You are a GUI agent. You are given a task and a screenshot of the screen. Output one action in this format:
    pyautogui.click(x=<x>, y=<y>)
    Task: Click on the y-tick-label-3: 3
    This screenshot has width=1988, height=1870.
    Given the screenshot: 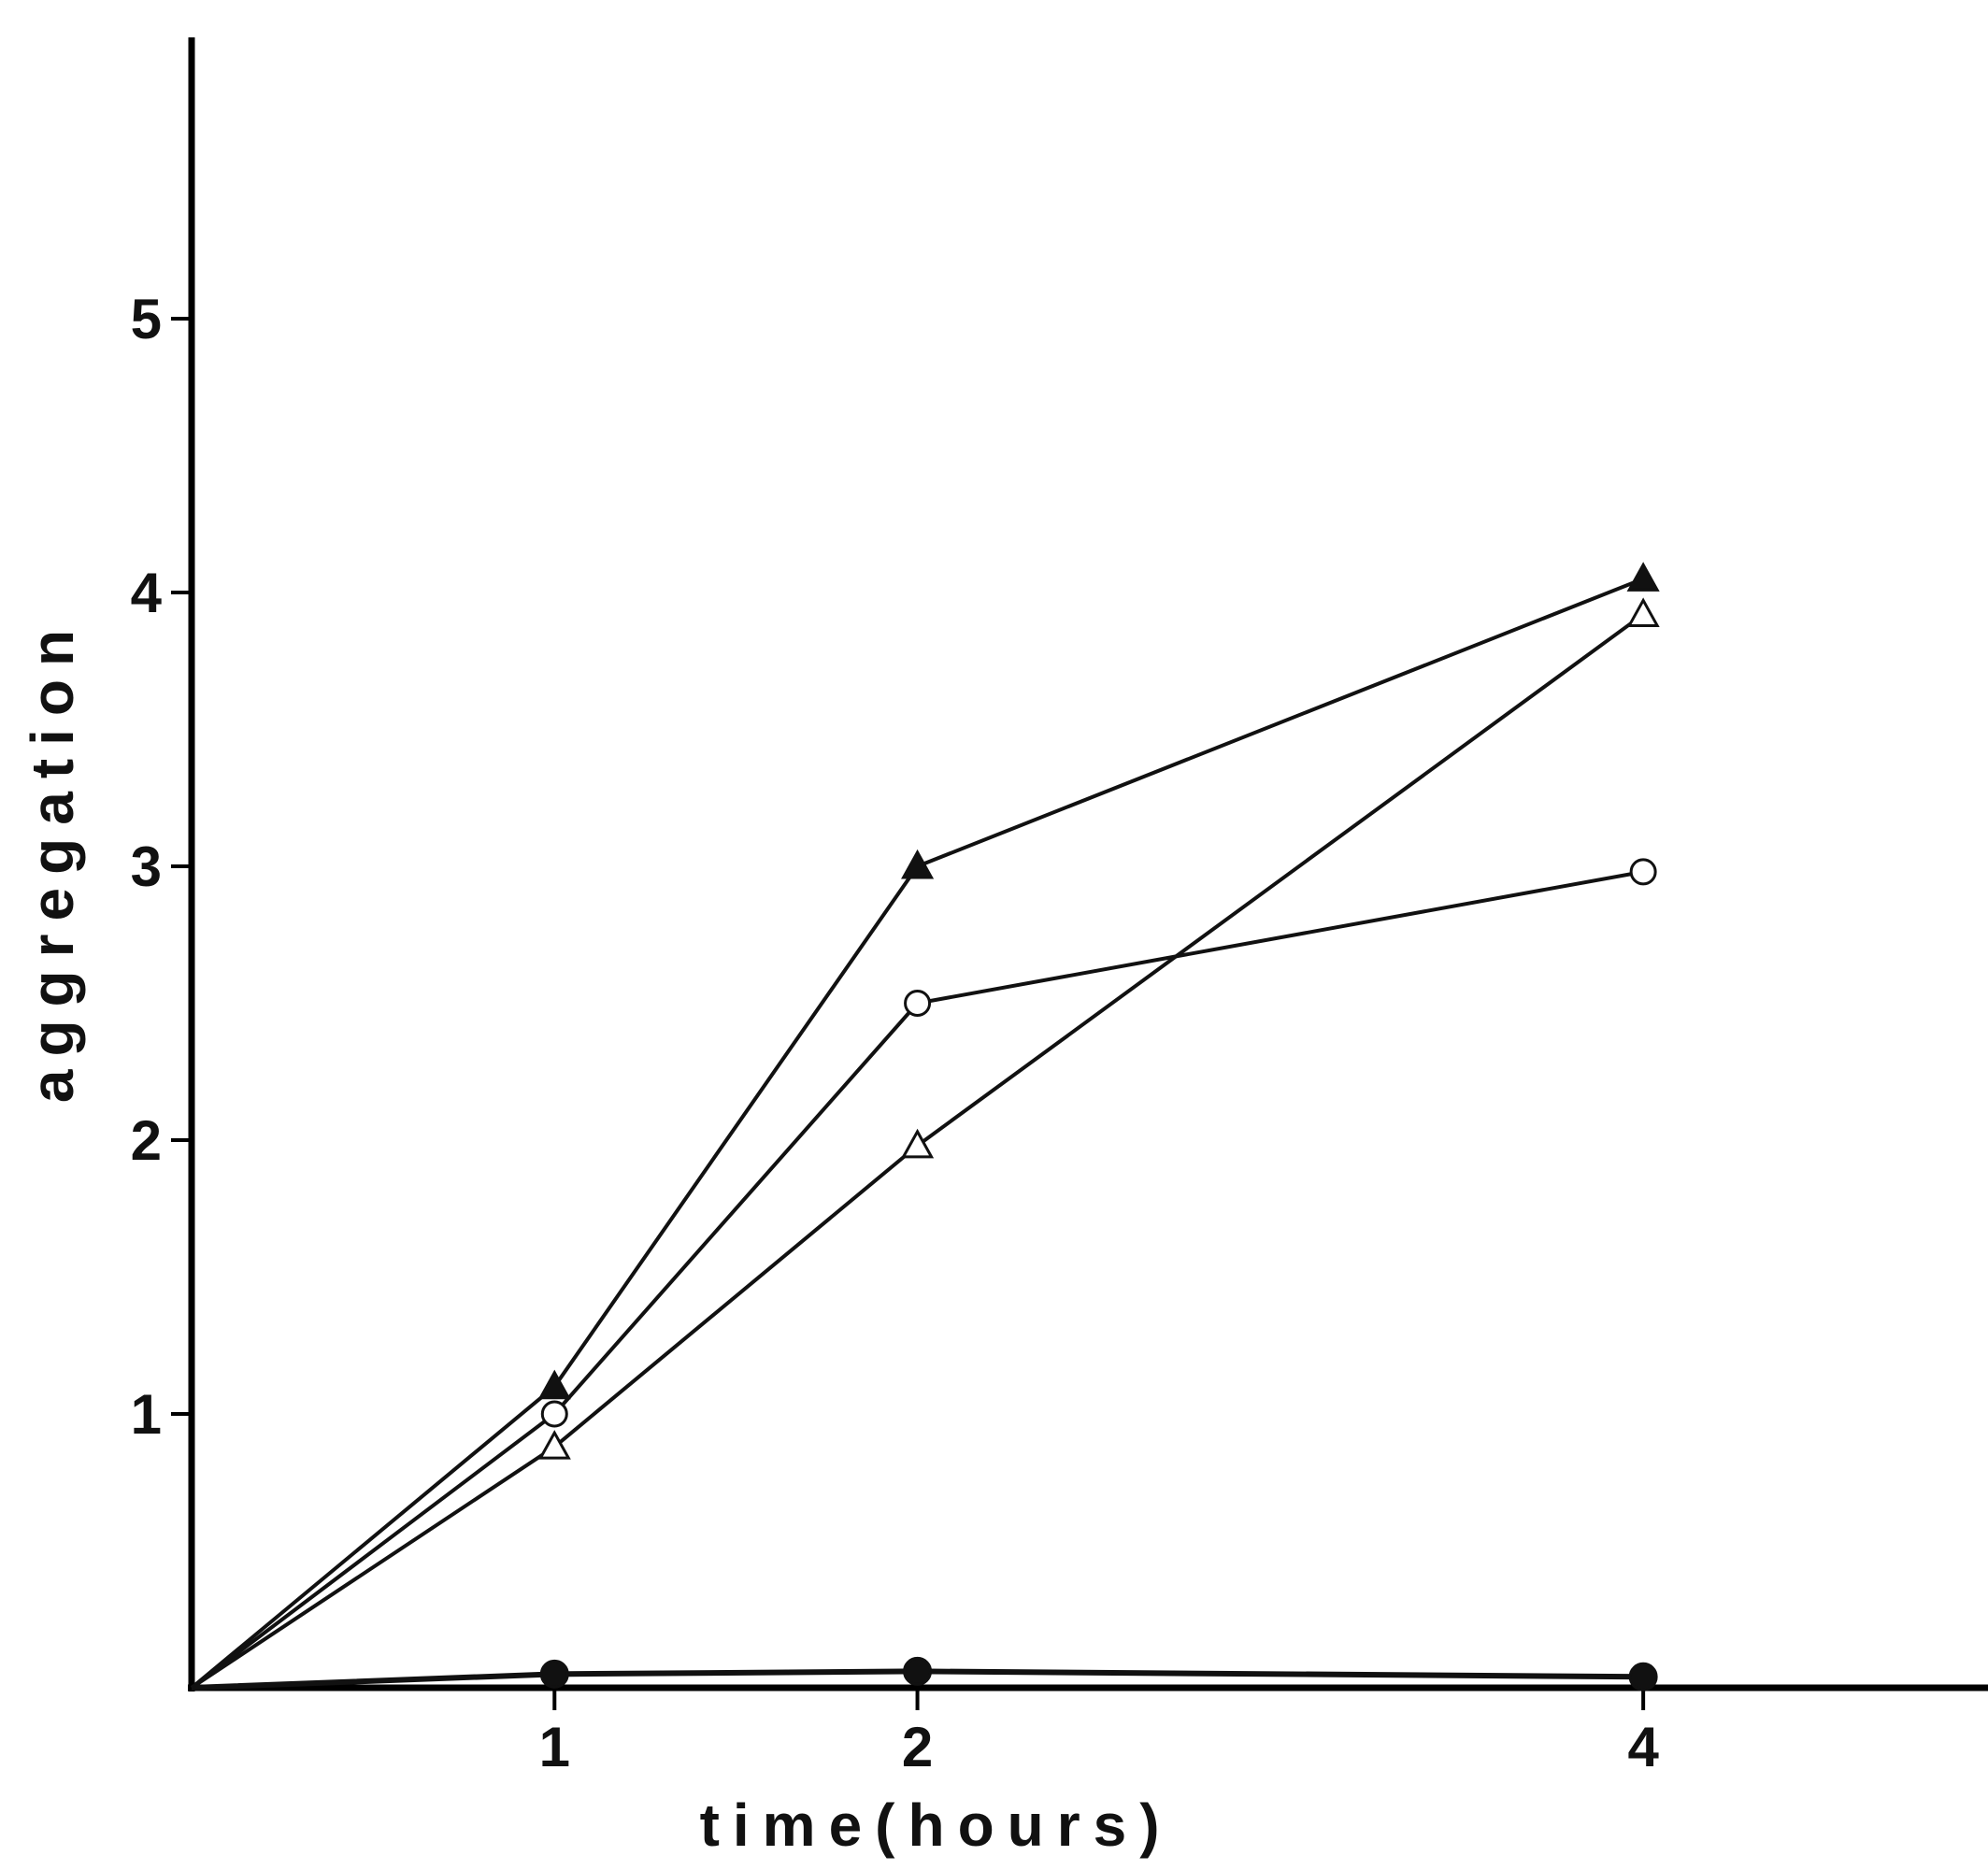 What is the action you would take?
    pyautogui.click(x=146, y=867)
    